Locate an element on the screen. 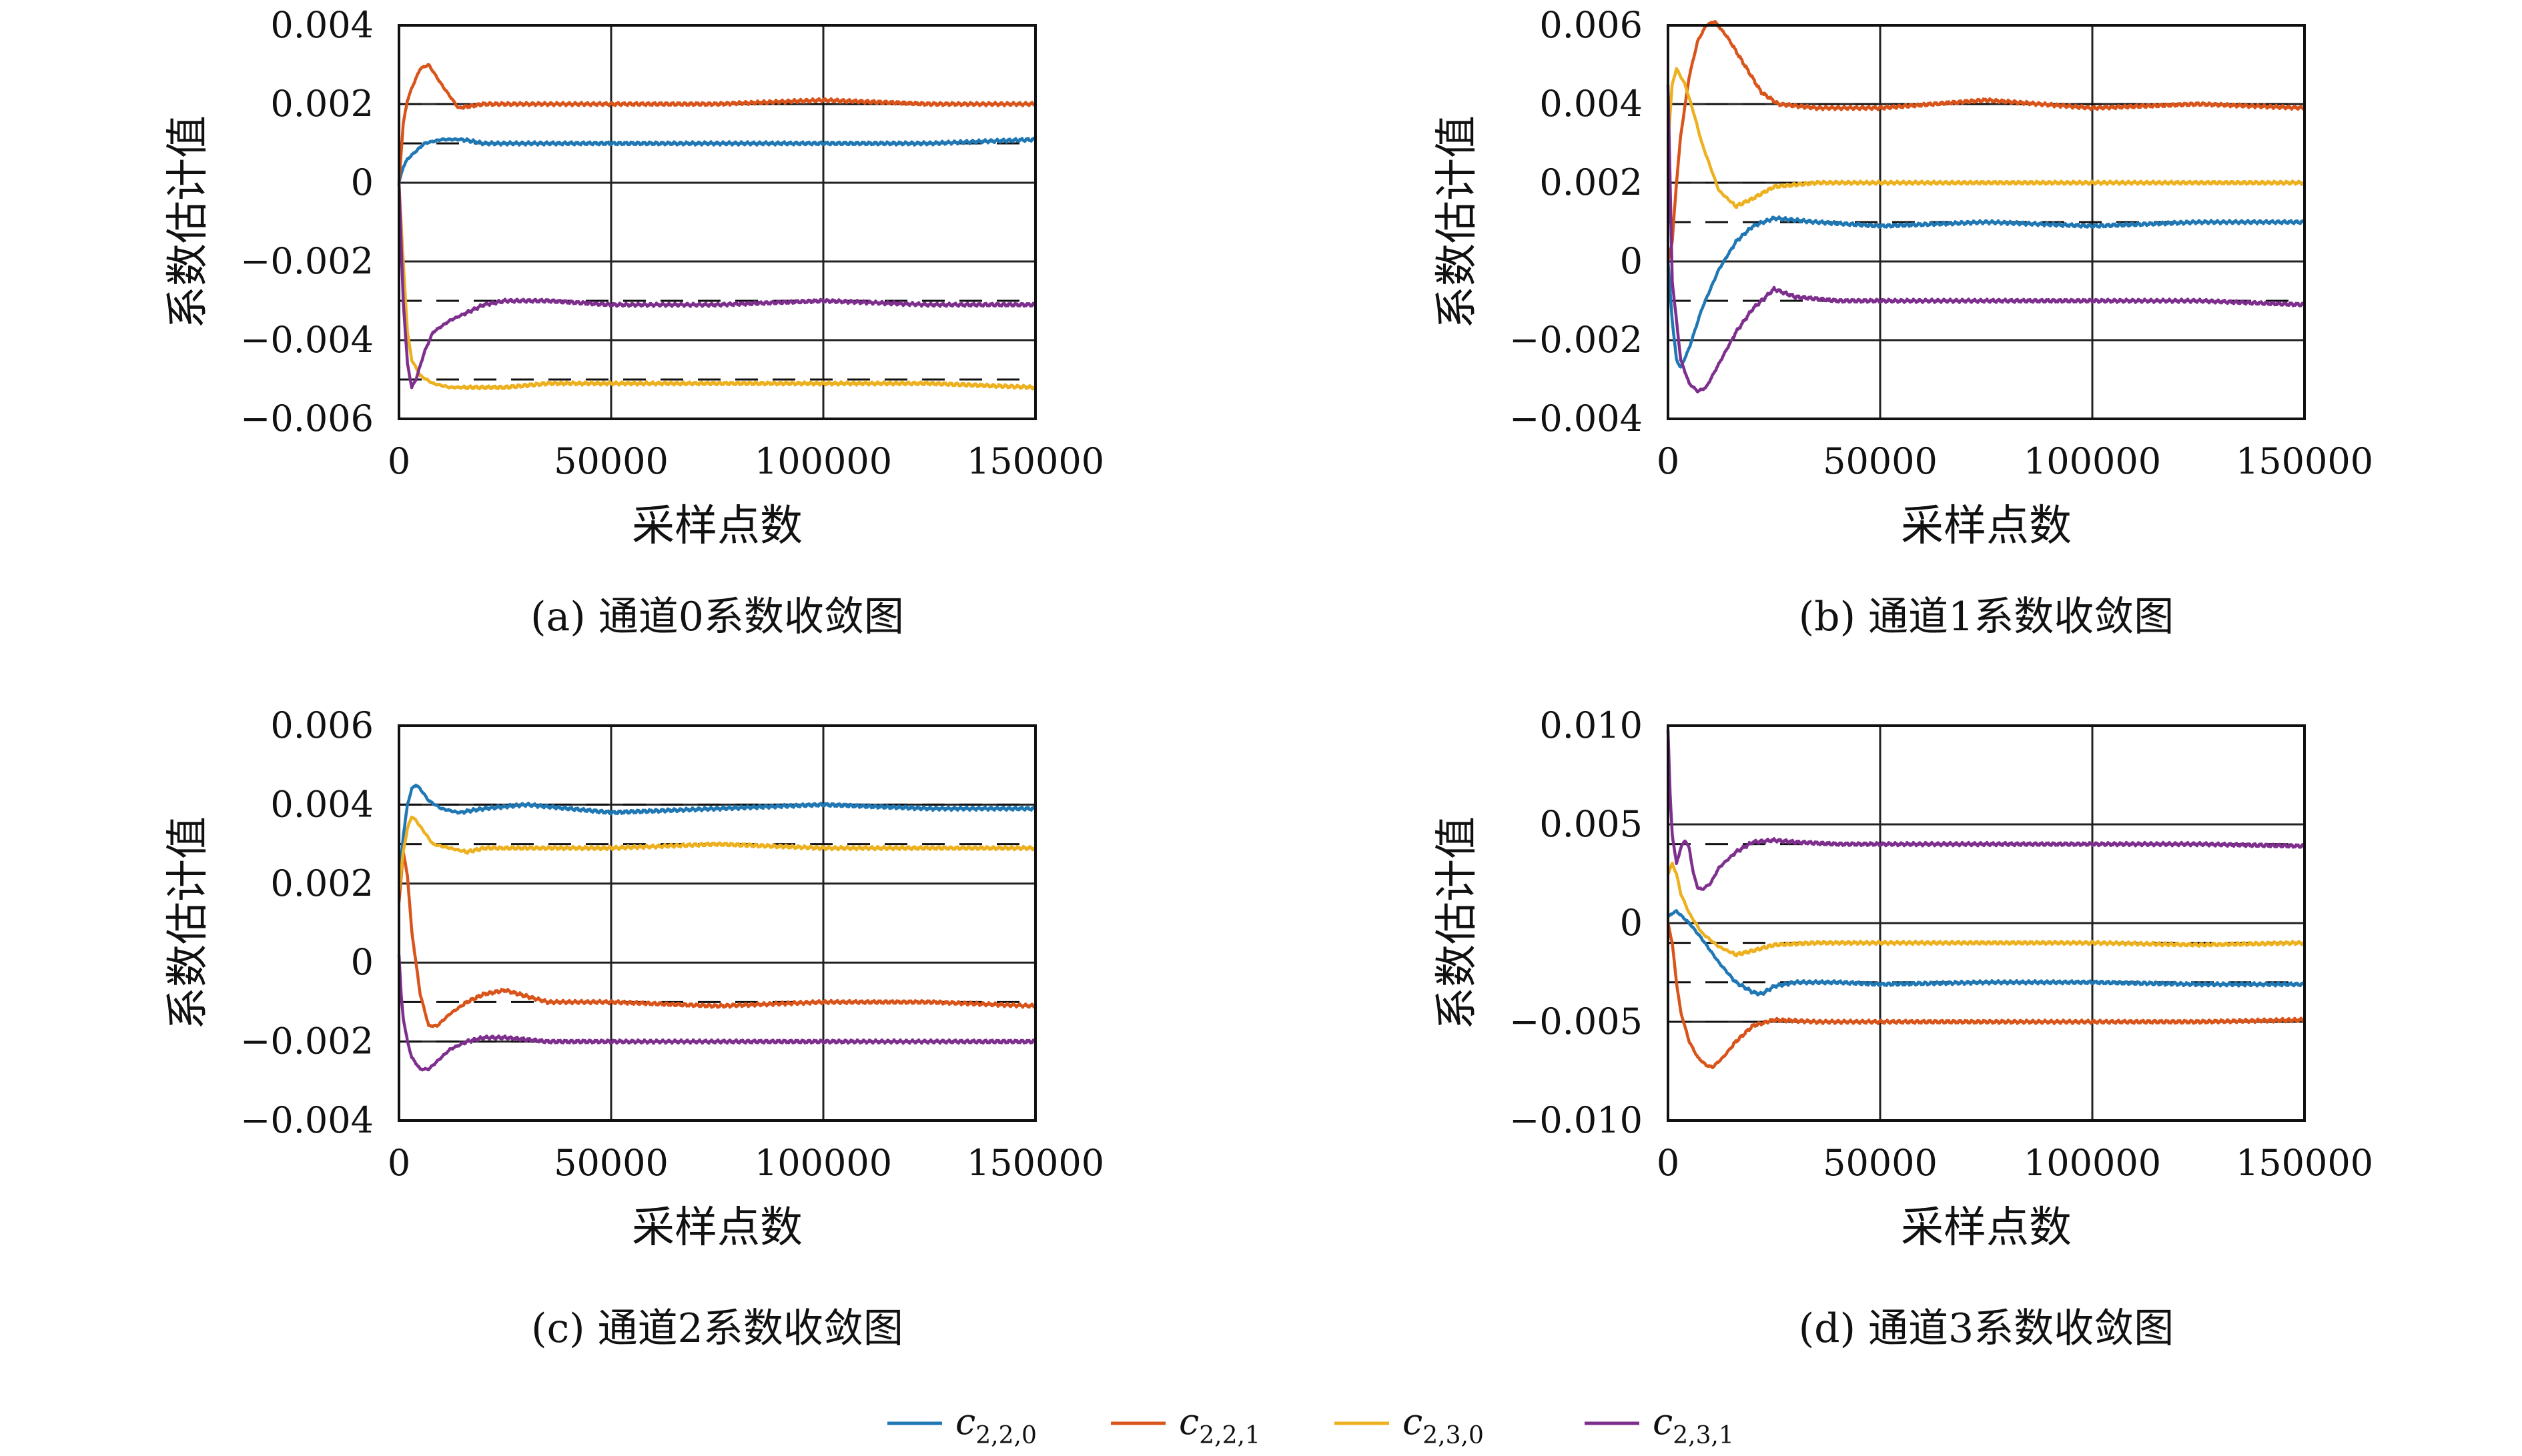  legend: c2,2,0 c2,2,1 c2,3,0 c2,3,1 is located at coordinates (1311, 1425).